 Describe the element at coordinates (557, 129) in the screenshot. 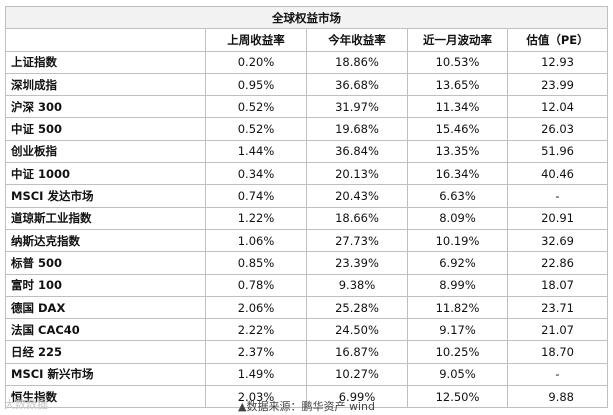

I see `pe-cell: 26.03` at that location.